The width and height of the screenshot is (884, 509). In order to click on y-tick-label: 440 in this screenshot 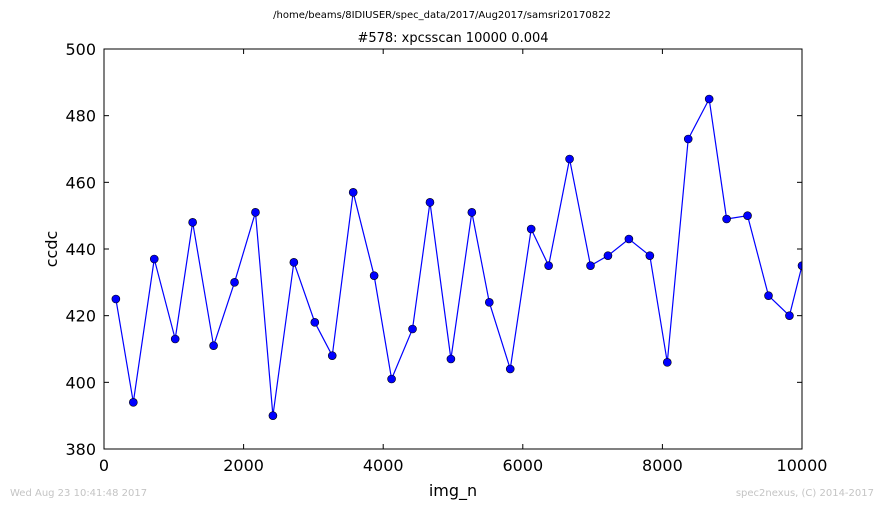, I will do `click(80, 249)`.